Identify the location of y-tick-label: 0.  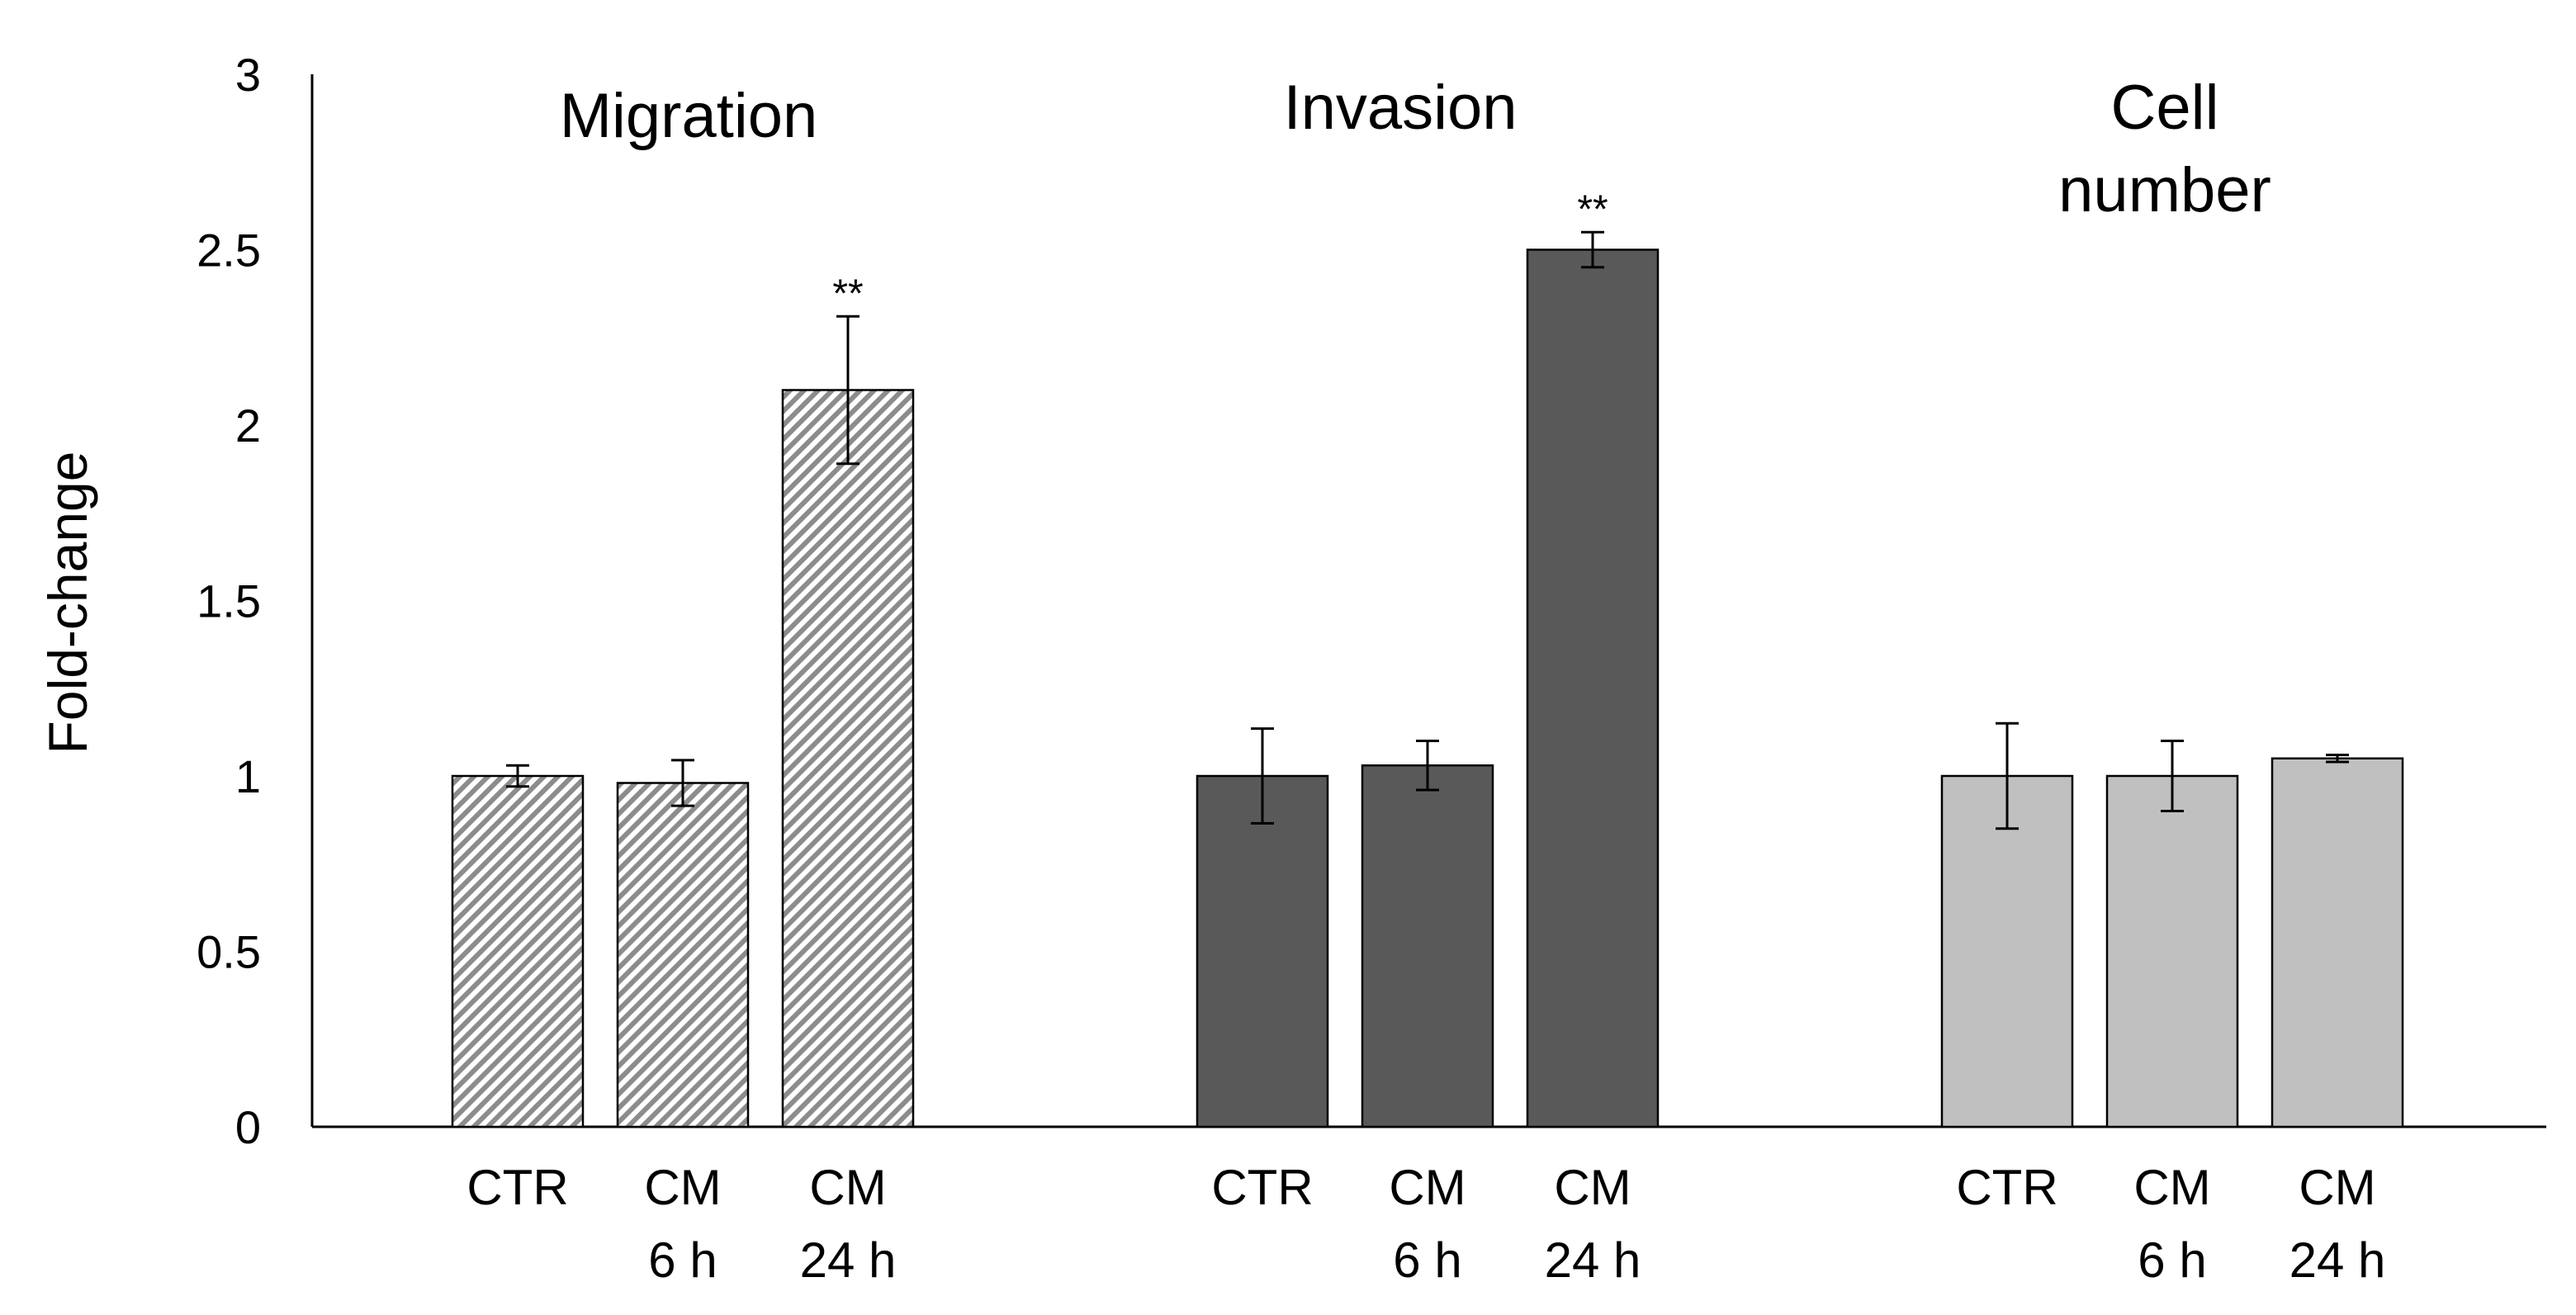
(248, 1127).